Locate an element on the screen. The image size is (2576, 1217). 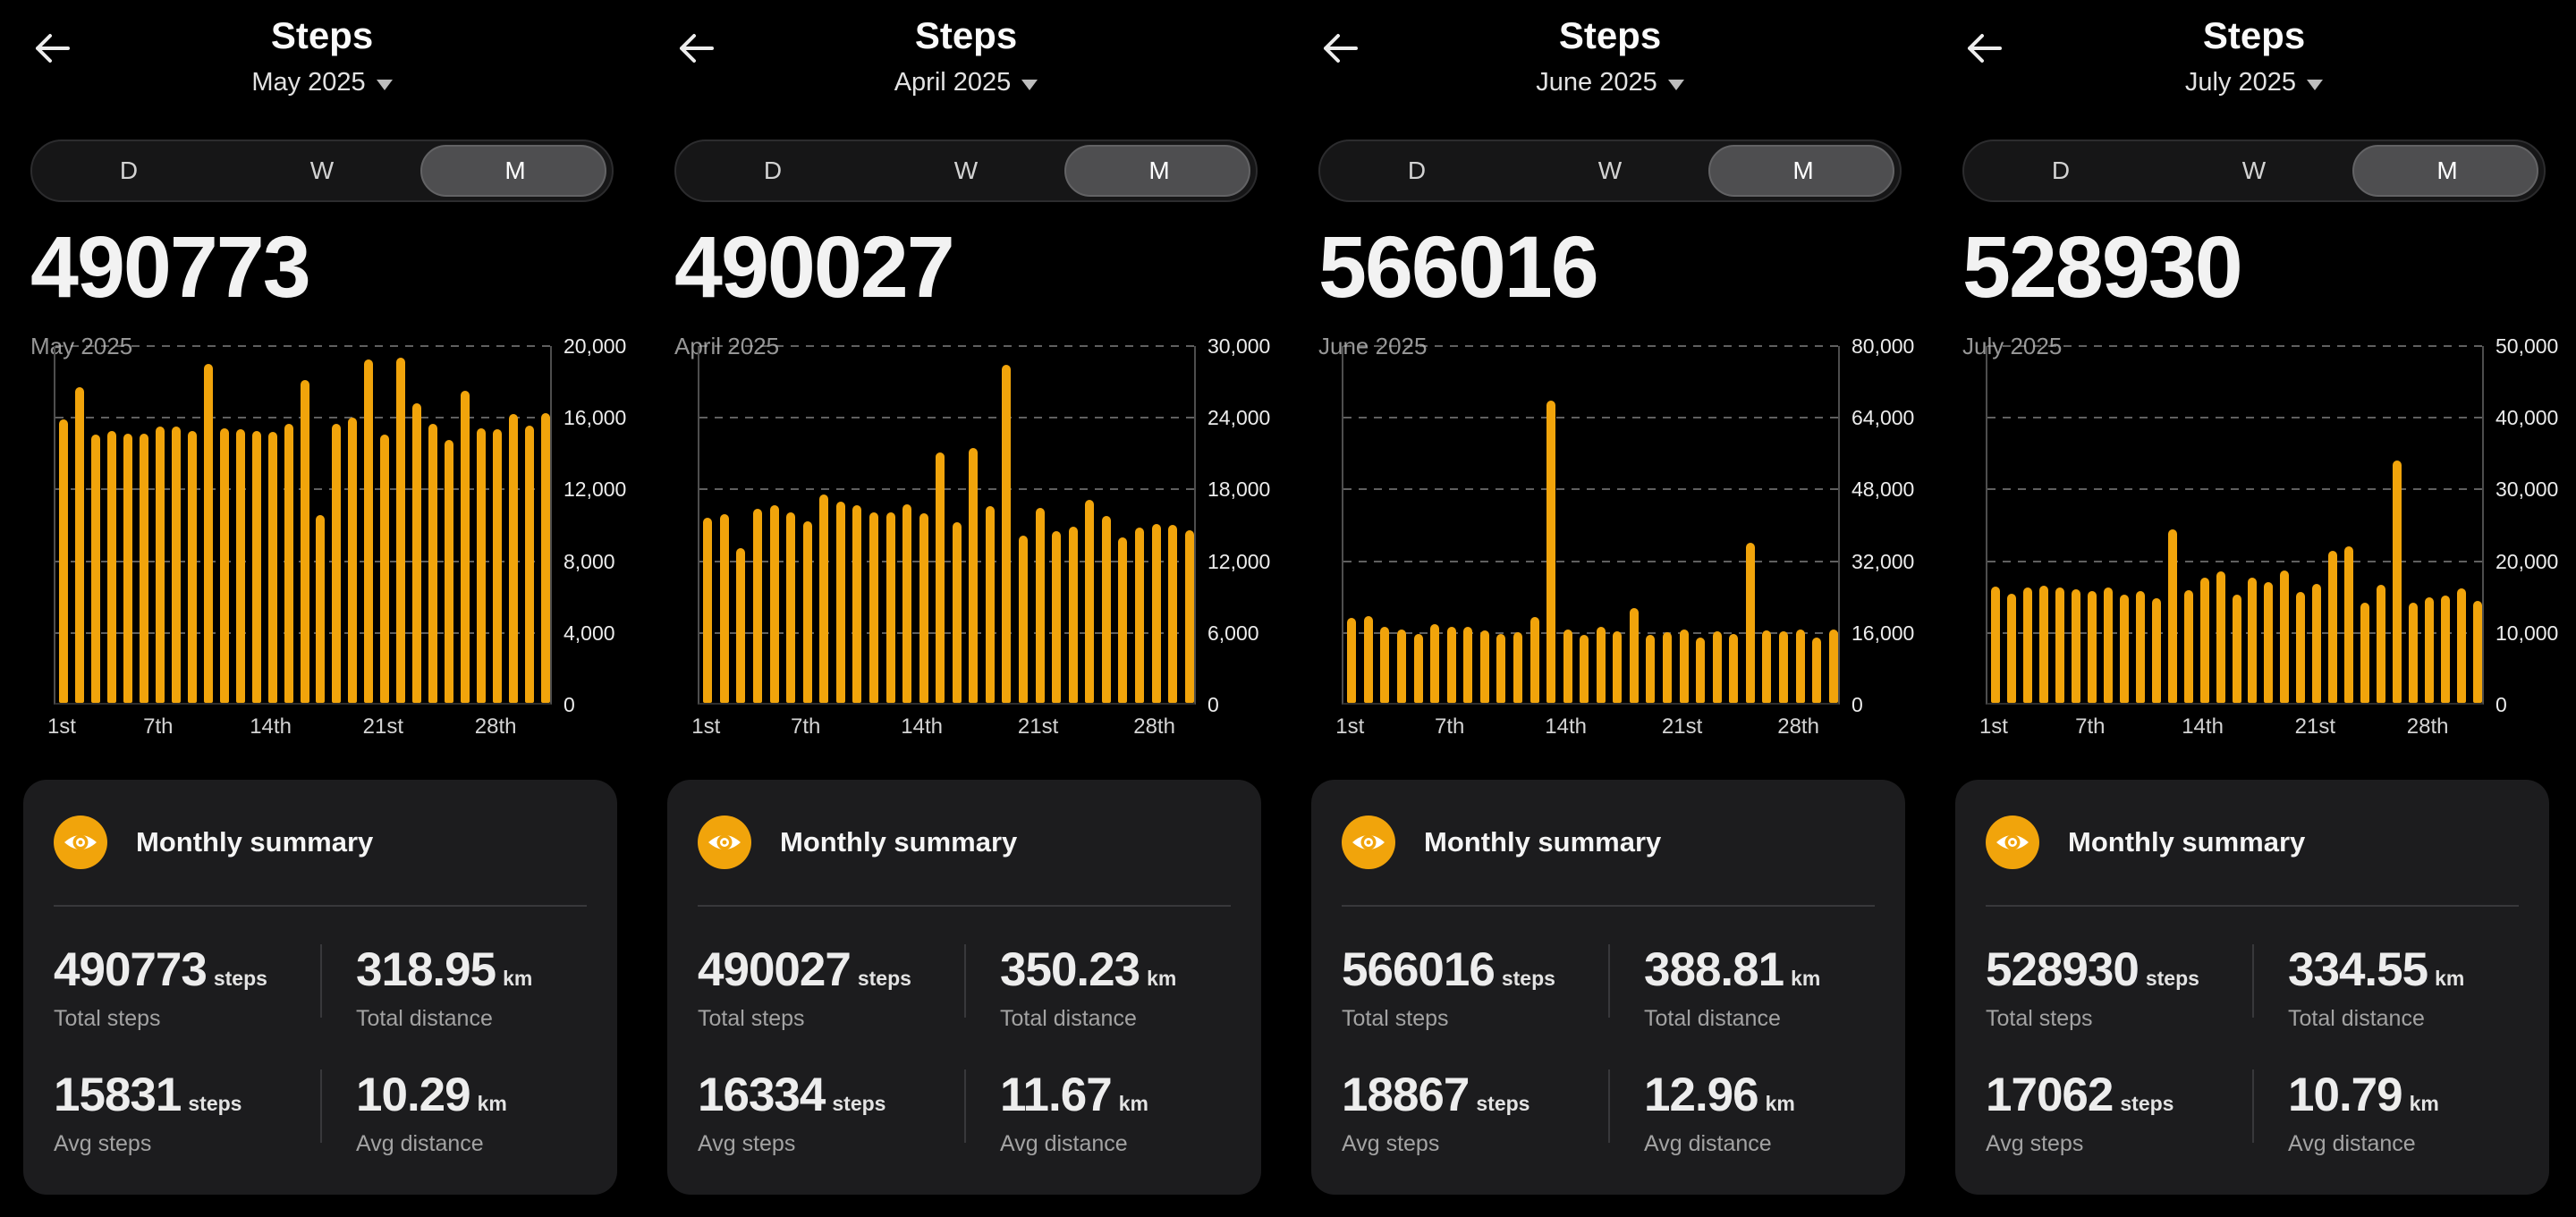
month-selector: July 2025 is located at coordinates (2254, 82).